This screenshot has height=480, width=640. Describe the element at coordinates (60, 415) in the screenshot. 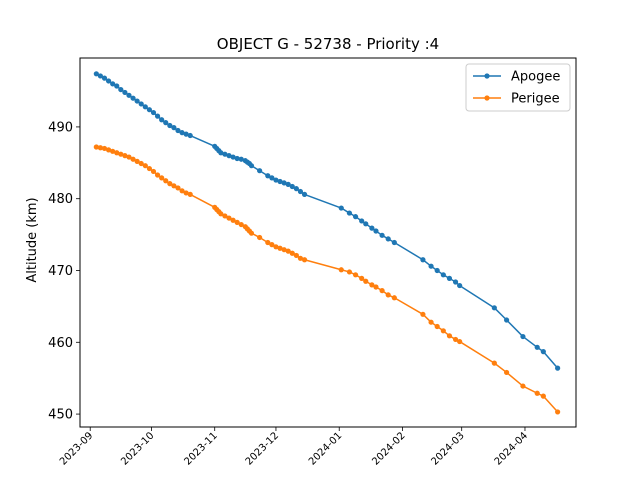

I see `y-tick-label: 450` at that location.